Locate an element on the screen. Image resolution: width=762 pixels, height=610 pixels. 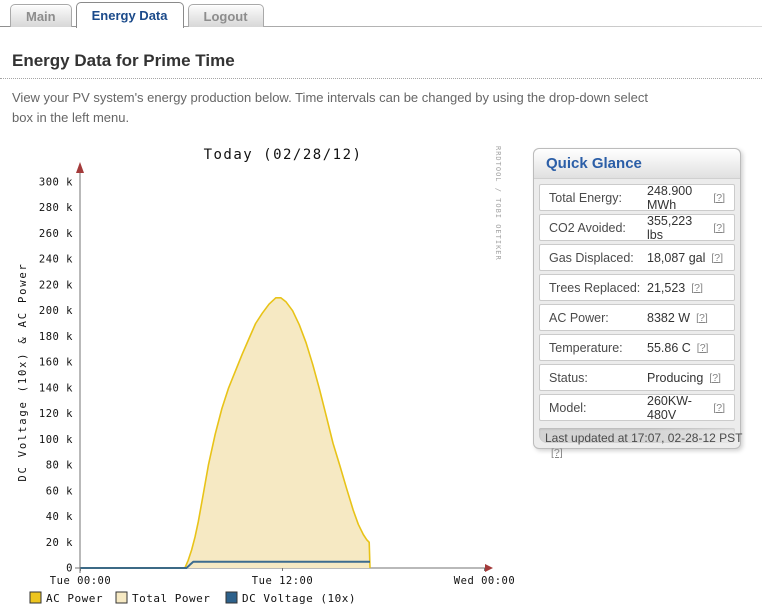
glance-row-label: Gas Displaced: is located at coordinates (591, 257).